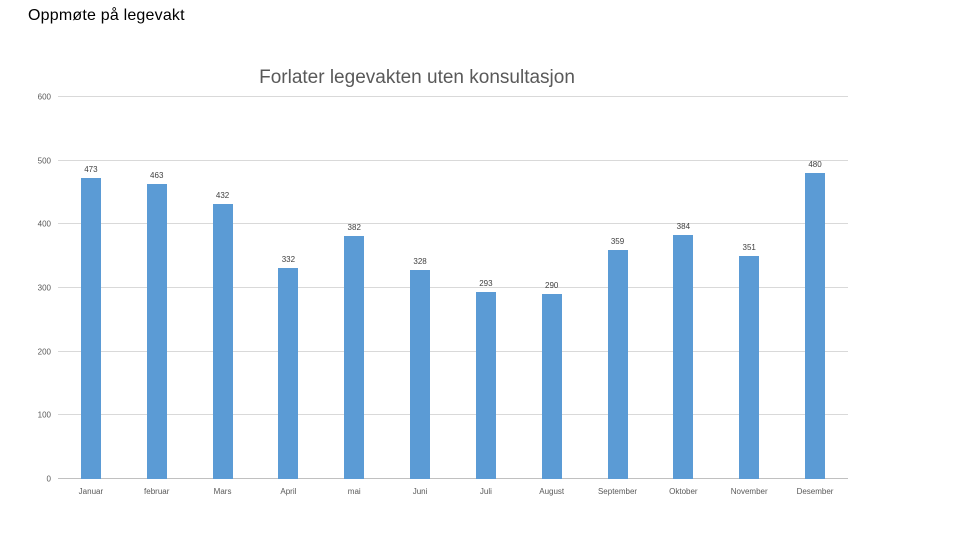 Image resolution: width=960 pixels, height=540 pixels. I want to click on bar-oktober, so click(683, 356).